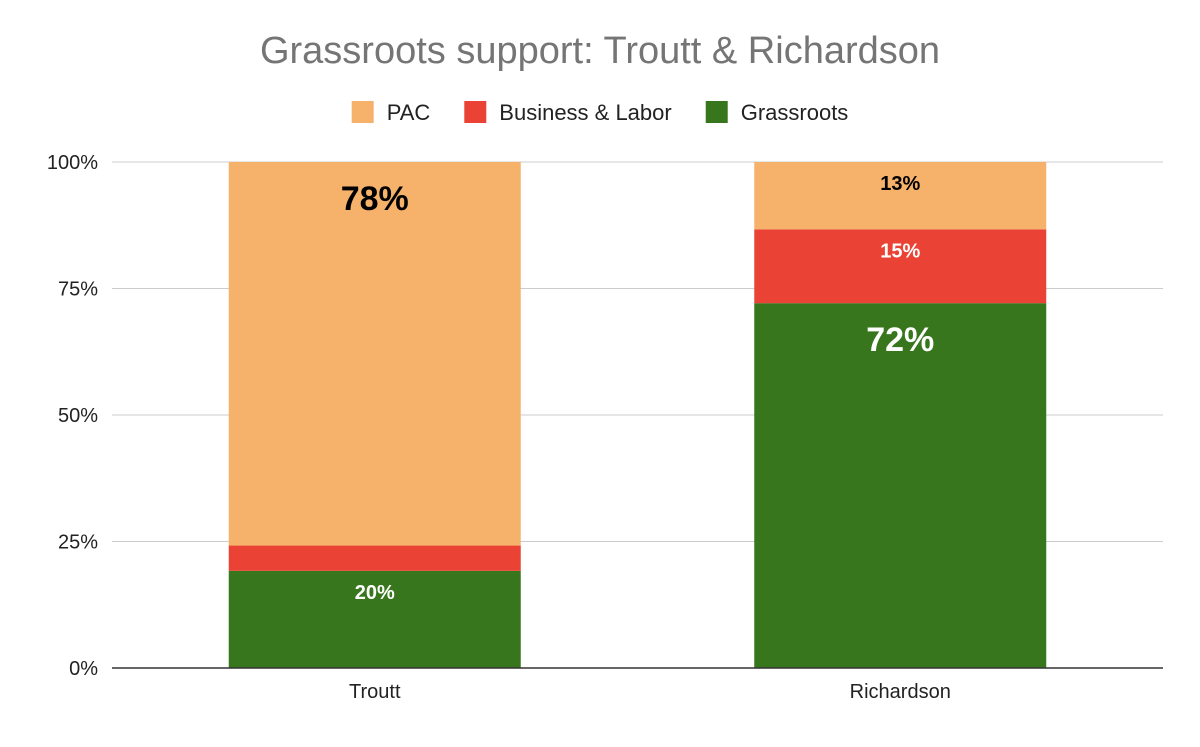 This screenshot has height=747, width=1200. Describe the element at coordinates (900, 692) in the screenshot. I see `x-tick-label: Richardson` at that location.